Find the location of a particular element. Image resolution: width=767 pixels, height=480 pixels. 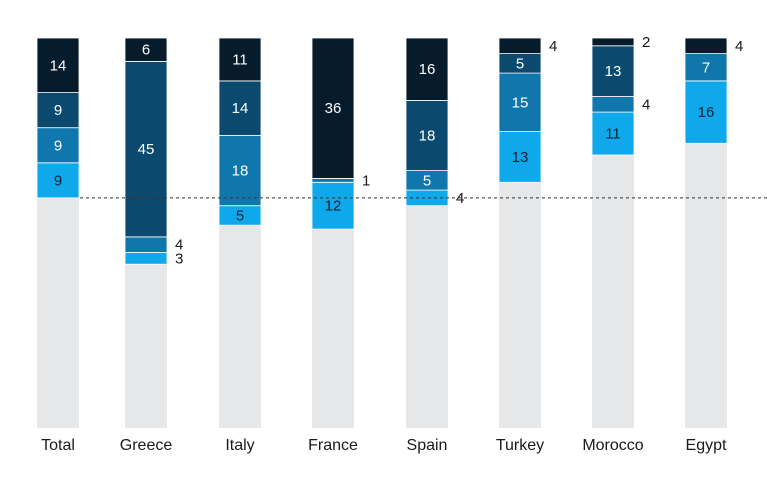

data-label-greece-3: 45 is located at coordinates (146, 149).